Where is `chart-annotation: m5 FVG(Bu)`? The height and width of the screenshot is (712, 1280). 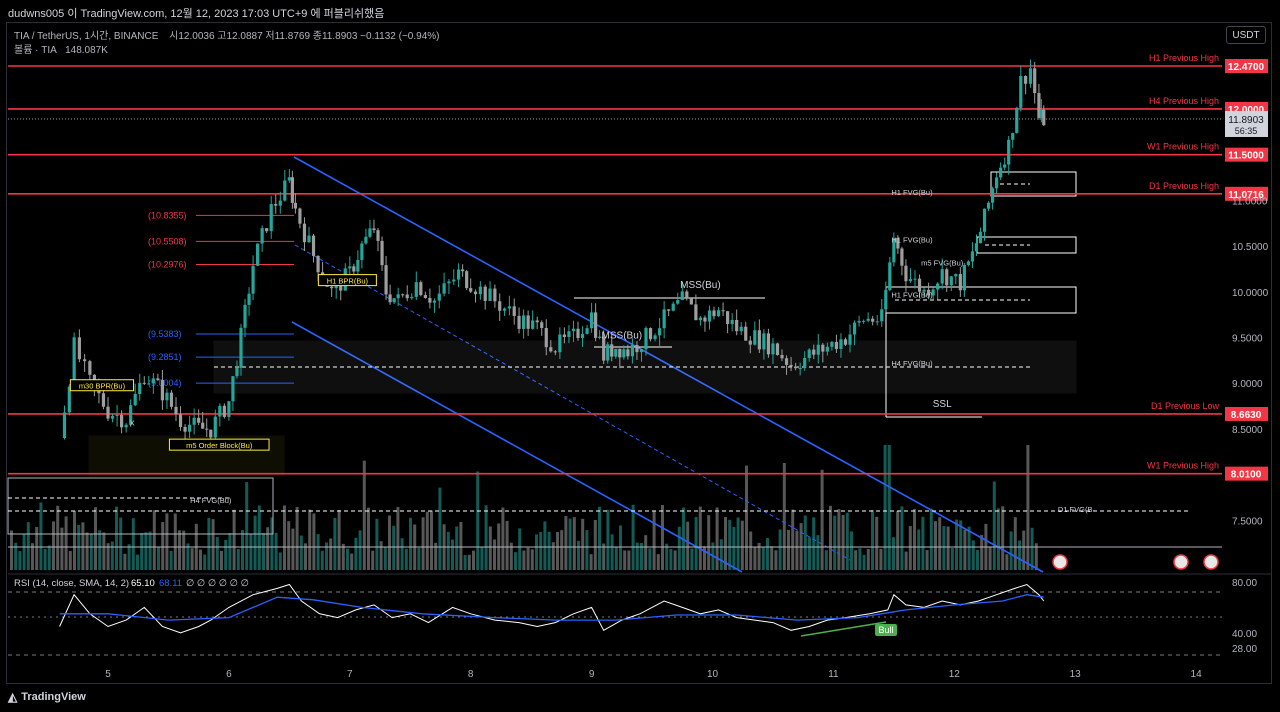 chart-annotation: m5 FVG(Bu) is located at coordinates (942, 262).